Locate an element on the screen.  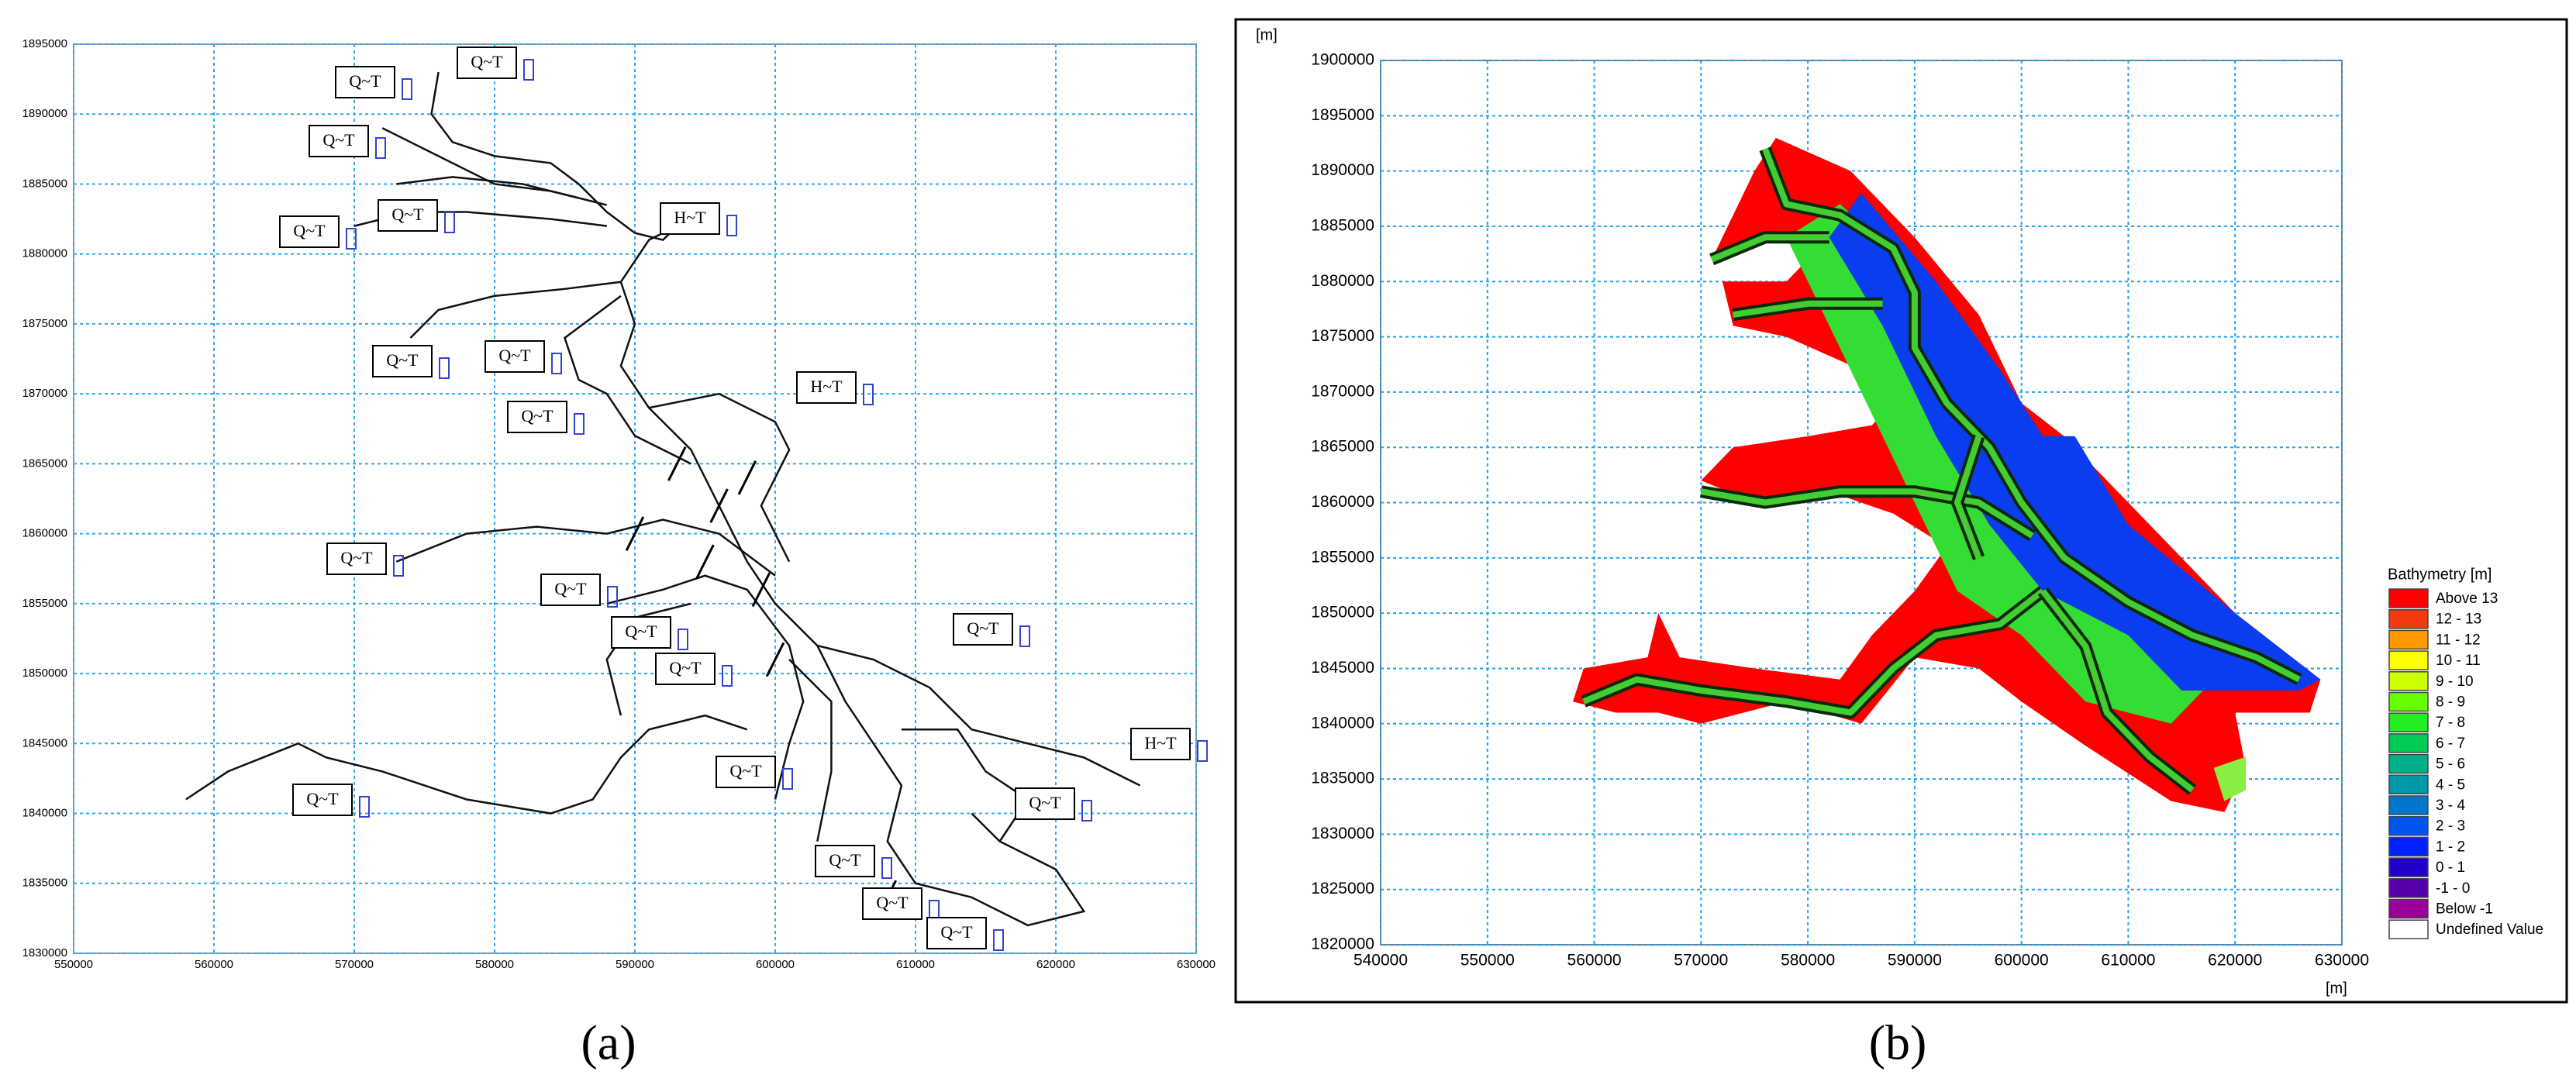
legend-title: Bathymetry [m] is located at coordinates (2440, 574).